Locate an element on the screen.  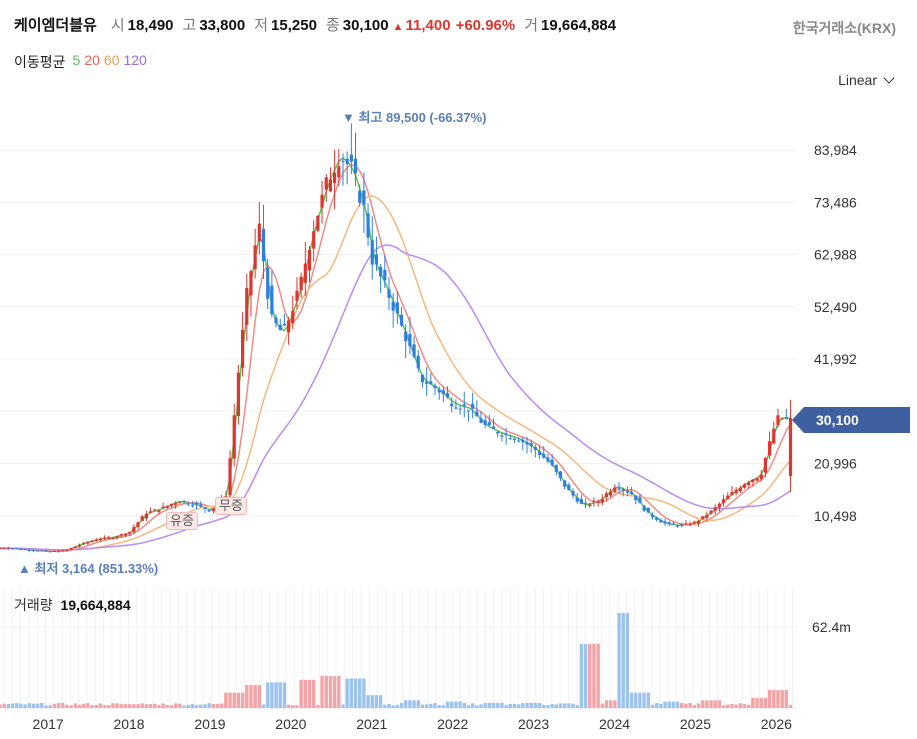
low-value: 15,250 is located at coordinates (294, 25).